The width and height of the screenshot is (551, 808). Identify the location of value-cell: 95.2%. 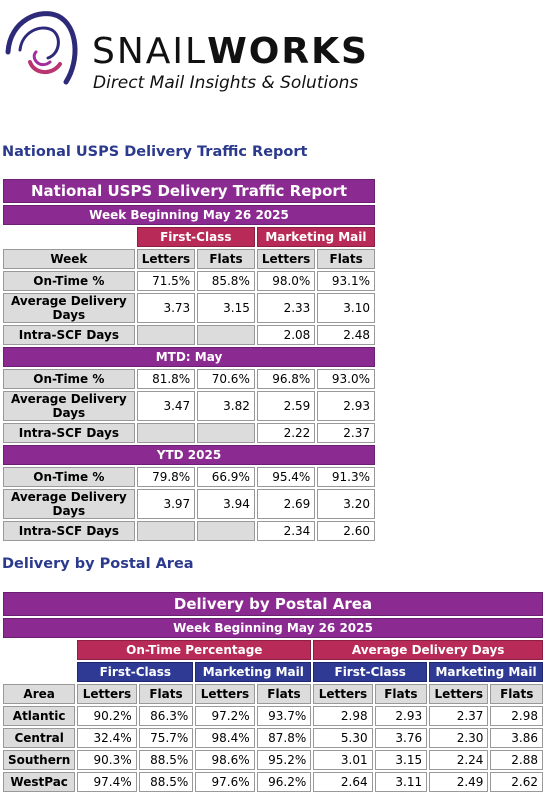
(284, 760).